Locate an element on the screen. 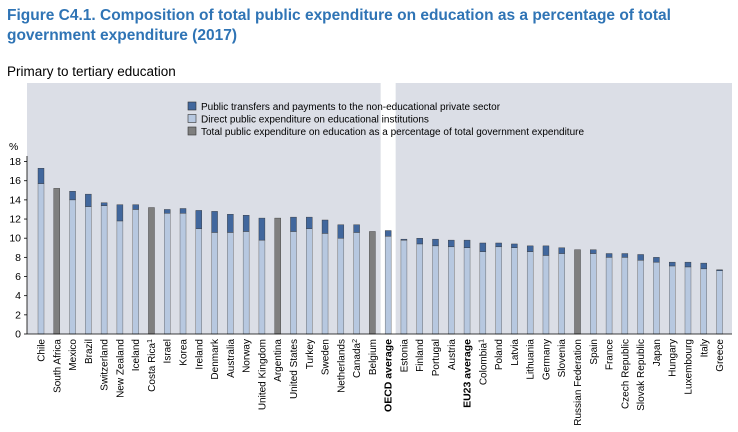 The height and width of the screenshot is (432, 738). y-tick-label-2: 2 is located at coordinates (18, 315).